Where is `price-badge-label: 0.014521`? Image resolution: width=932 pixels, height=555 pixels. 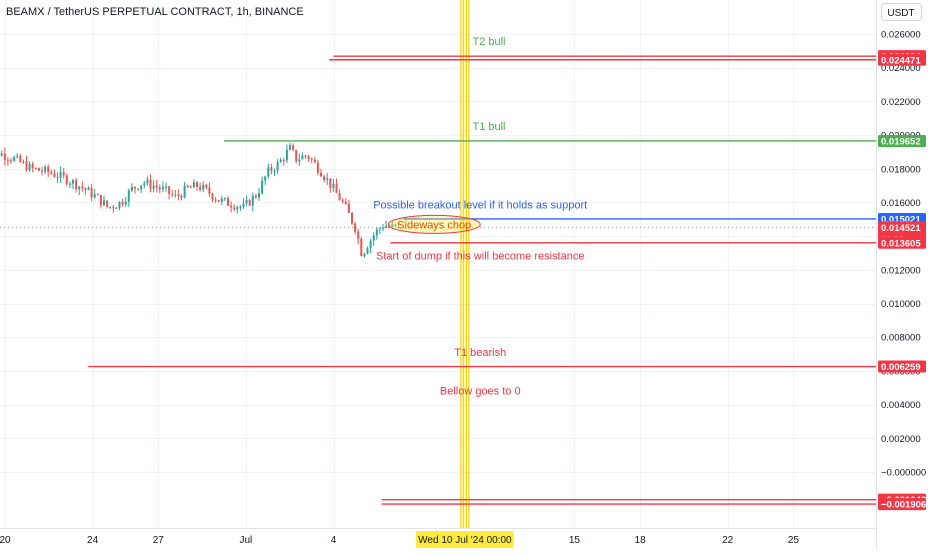 price-badge-label: 0.014521 is located at coordinates (901, 228).